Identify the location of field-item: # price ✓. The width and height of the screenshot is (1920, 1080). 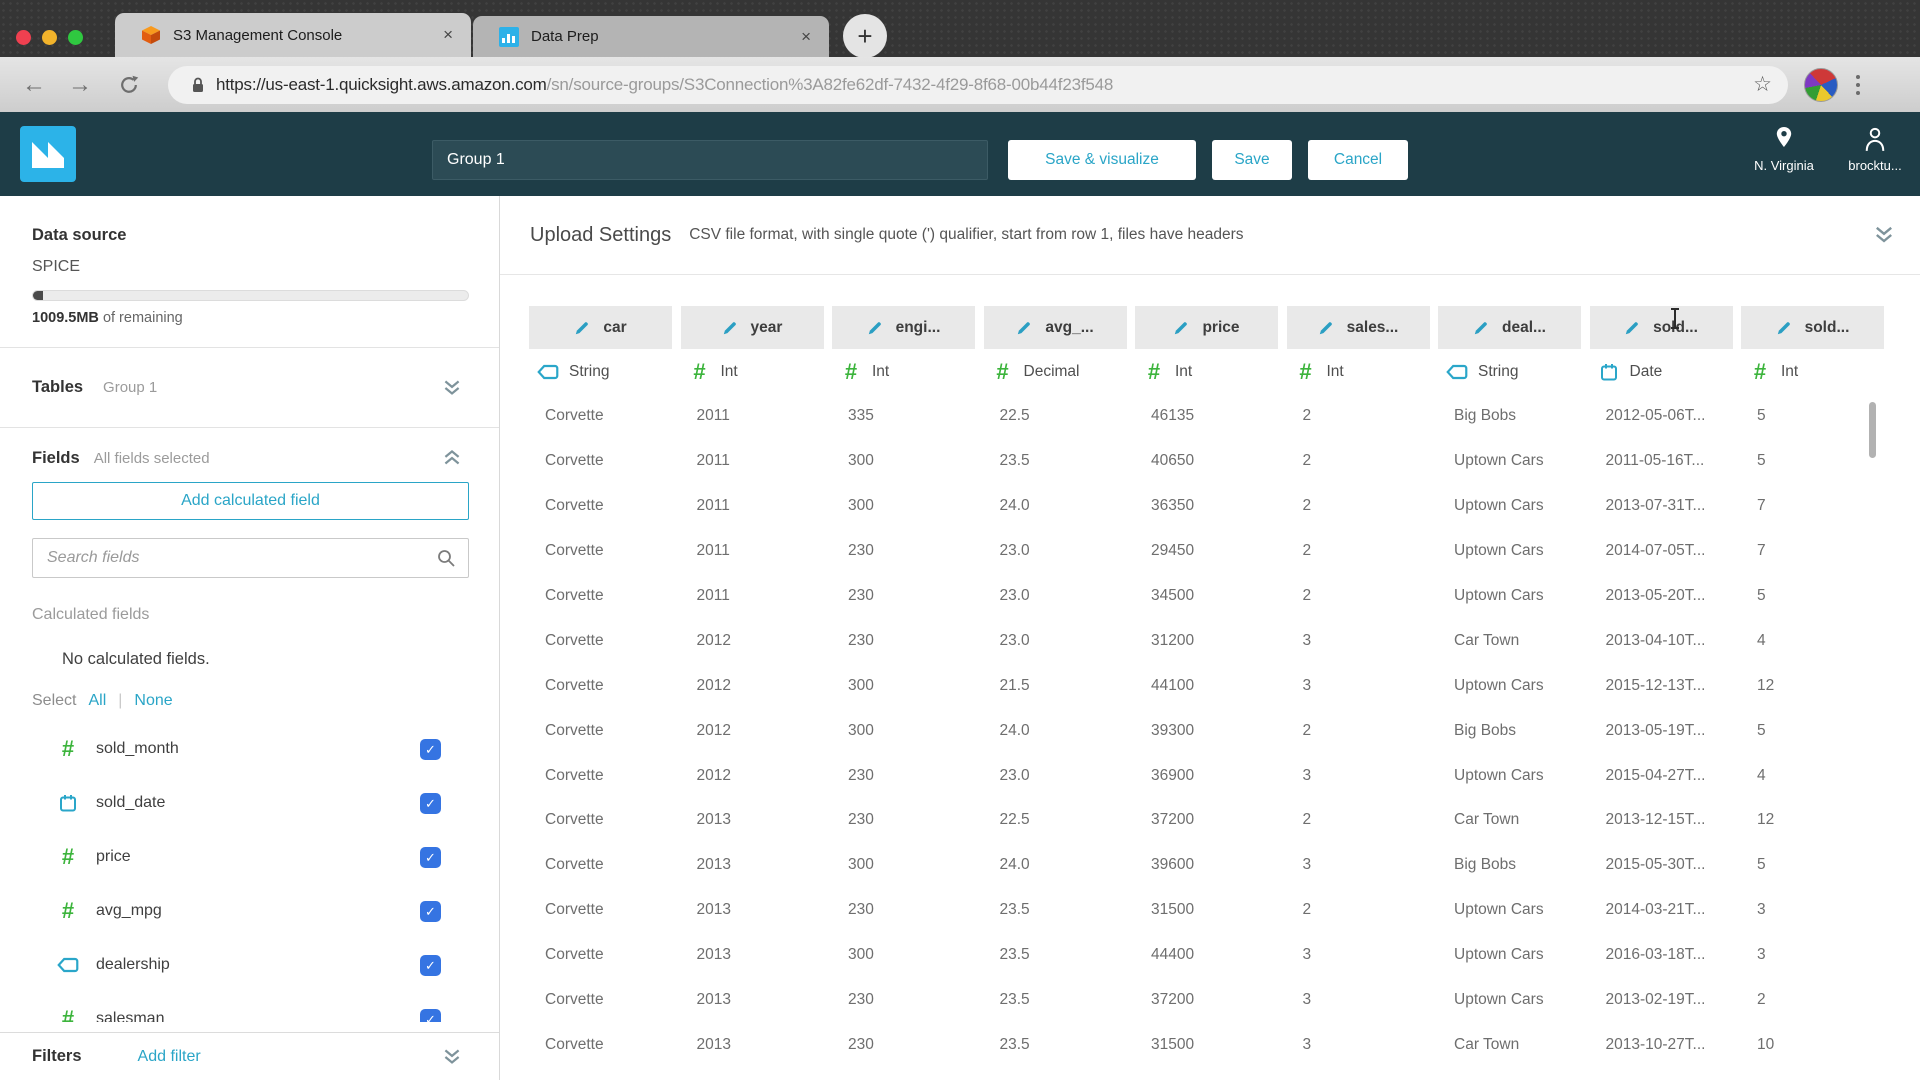
(249, 857).